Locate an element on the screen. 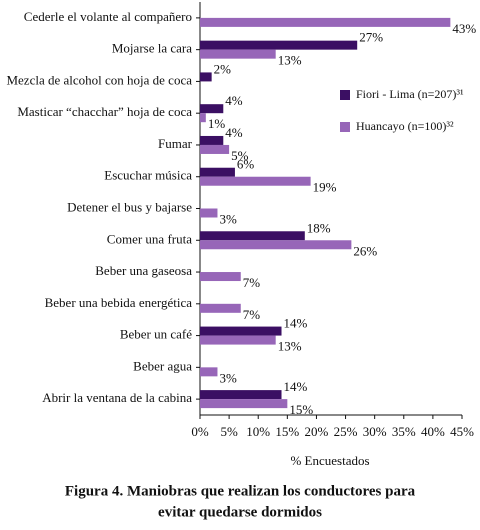 Image resolution: width=480 pixels, height=530 pixels. x-tick-label: 0% is located at coordinates (200, 431).